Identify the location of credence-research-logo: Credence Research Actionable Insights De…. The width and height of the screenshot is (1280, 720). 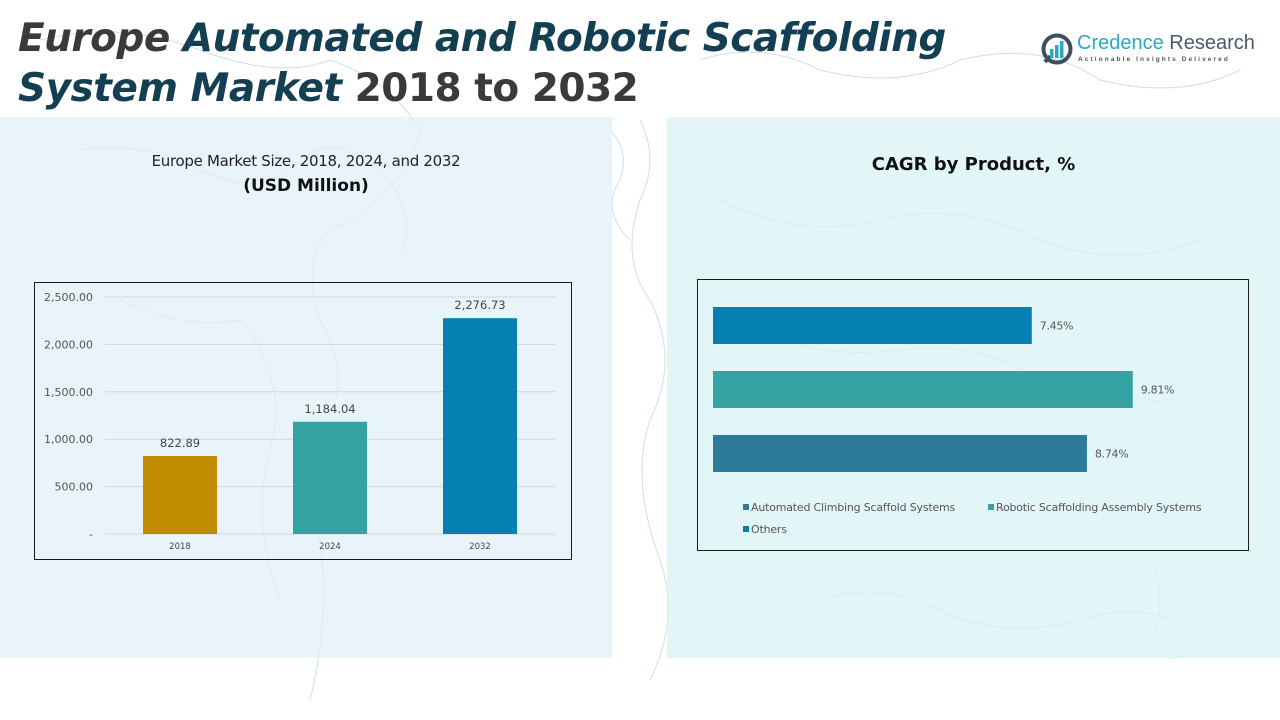
(1150, 50).